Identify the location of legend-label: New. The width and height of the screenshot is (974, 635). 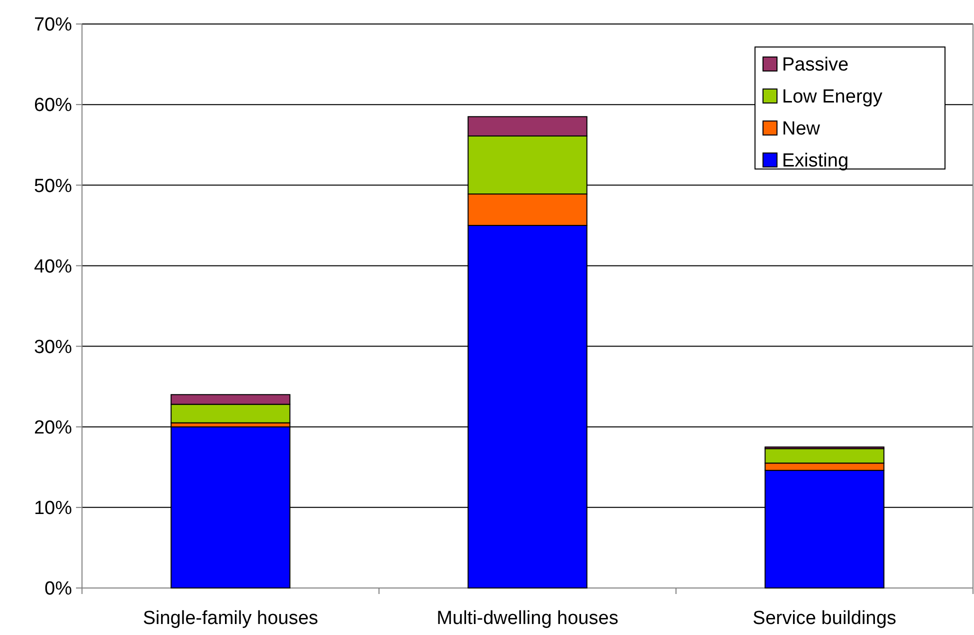
(801, 129).